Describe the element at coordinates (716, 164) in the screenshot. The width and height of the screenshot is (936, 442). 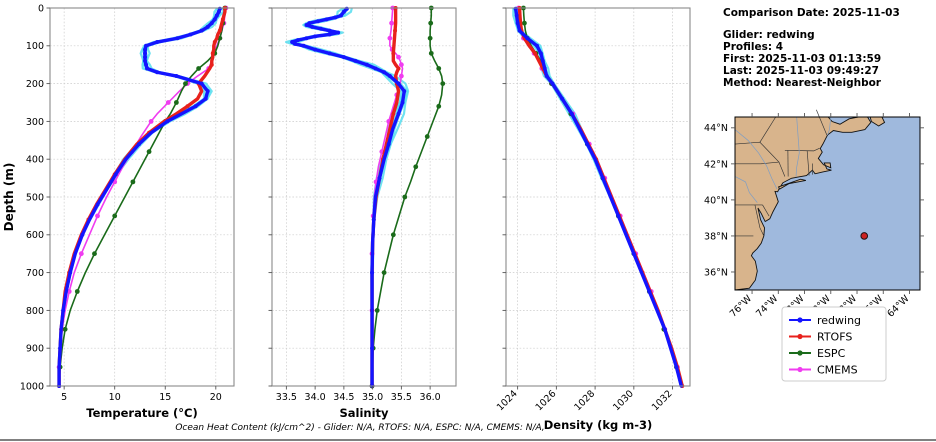
I see `map-lat-label: 42°N` at that location.